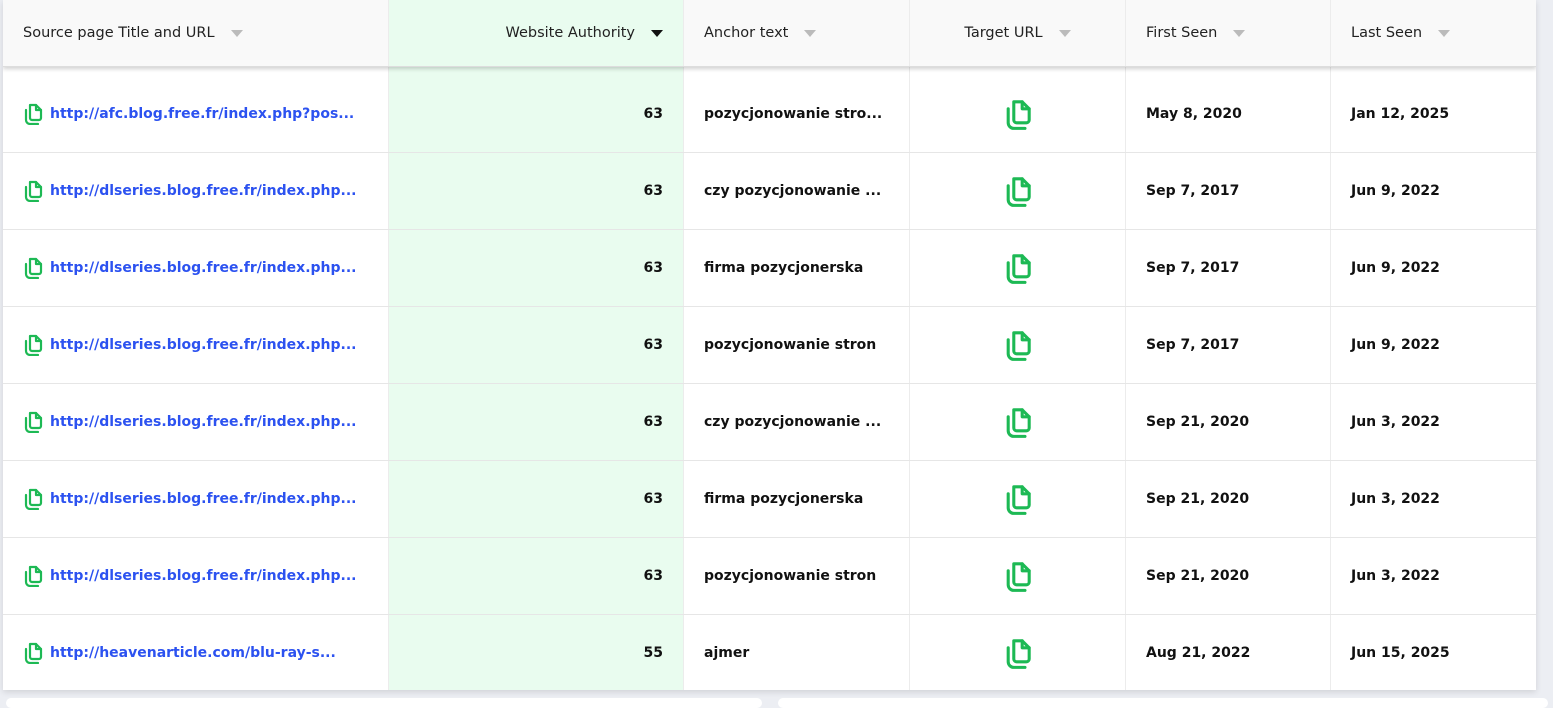 This screenshot has width=1553, height=708. Describe the element at coordinates (1228, 114) in the screenshot. I see `first-seen-cell: May 8, 2020` at that location.